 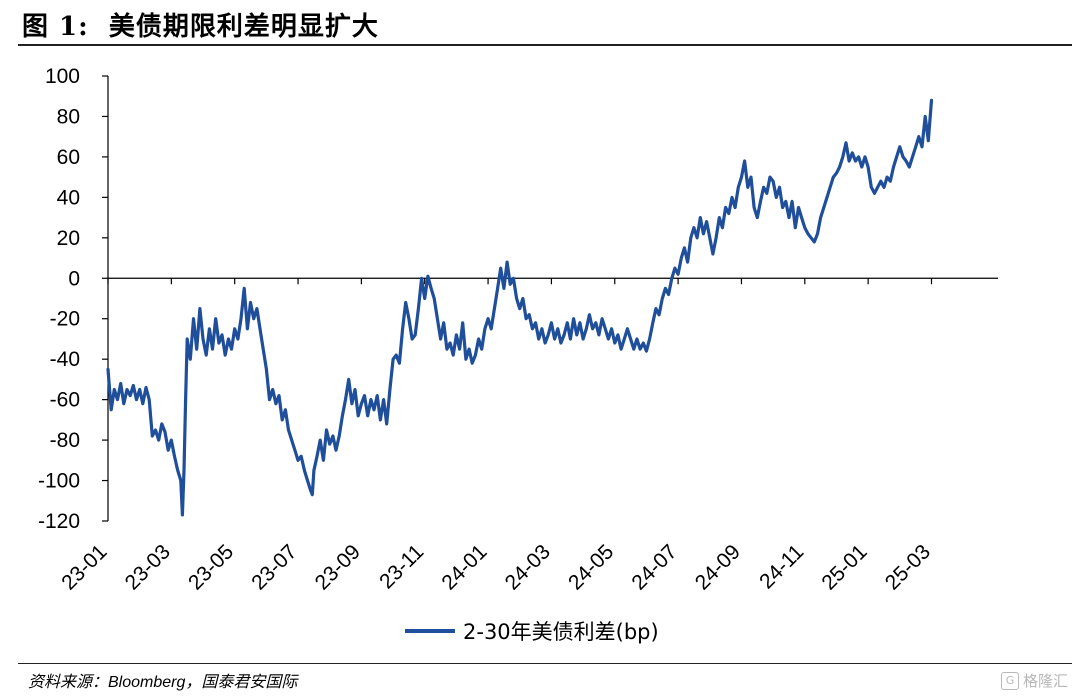 What do you see at coordinates (561, 632) in the screenshot?
I see `legend-label: 2-30年美债利差(bp)` at bounding box center [561, 632].